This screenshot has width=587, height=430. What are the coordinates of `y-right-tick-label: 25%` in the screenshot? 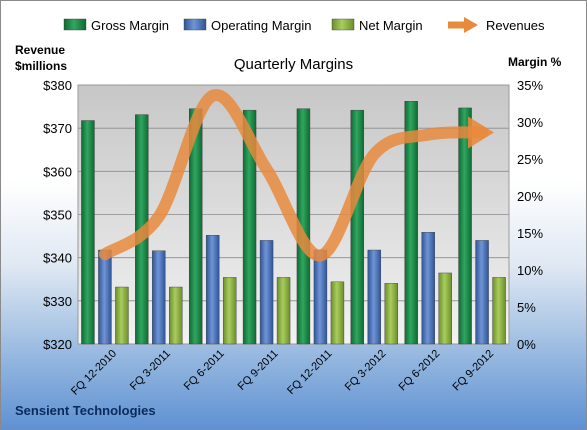 It's located at (530, 159).